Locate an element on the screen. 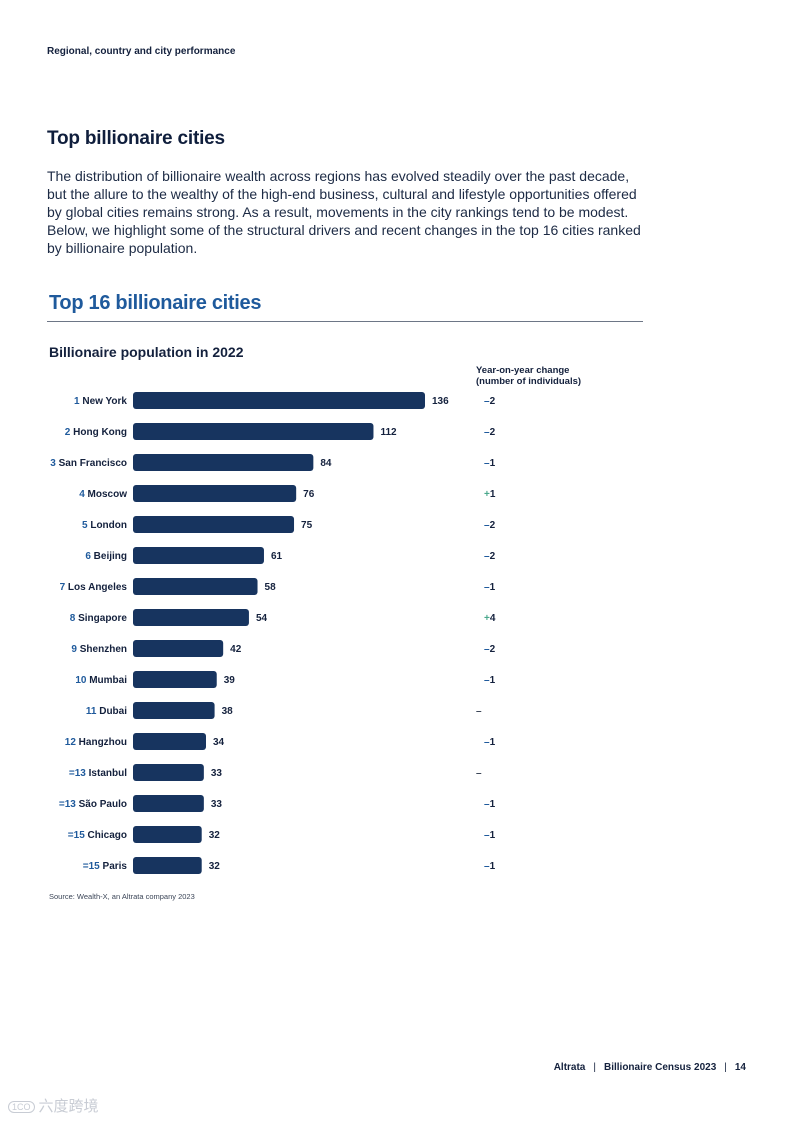 This screenshot has width=793, height=1122. bar-value-label: 39 is located at coordinates (230, 680).